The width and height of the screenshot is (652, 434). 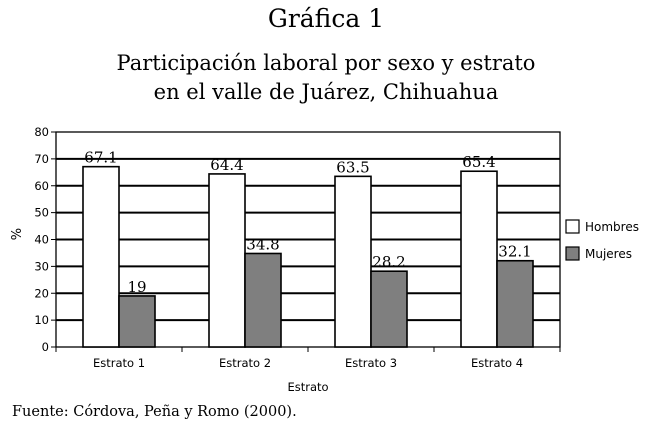 What do you see at coordinates (41, 186) in the screenshot?
I see `y-tick-label-60: 60` at bounding box center [41, 186].